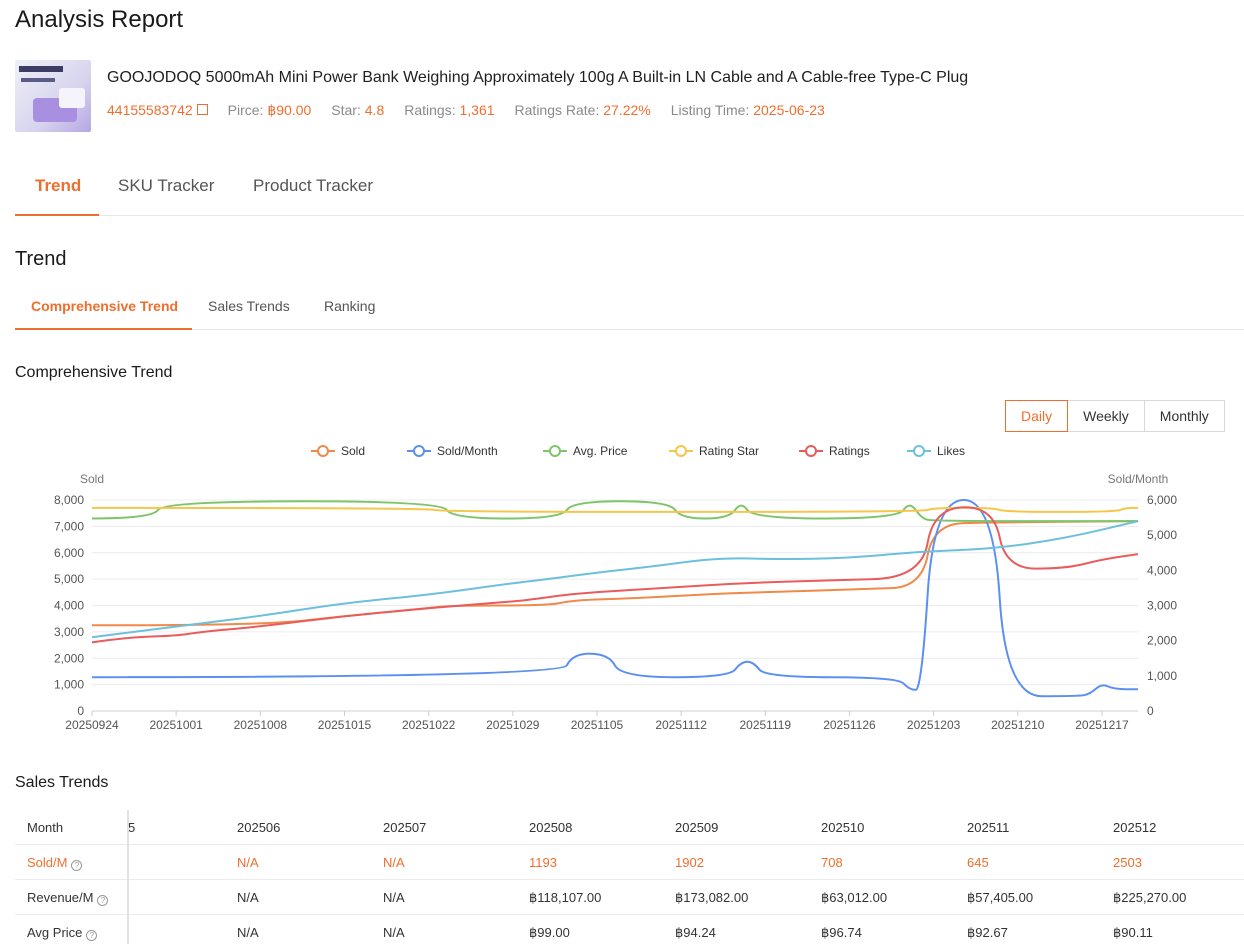 This screenshot has width=1244, height=944. I want to click on legend-marker-avg-price, so click(555, 451).